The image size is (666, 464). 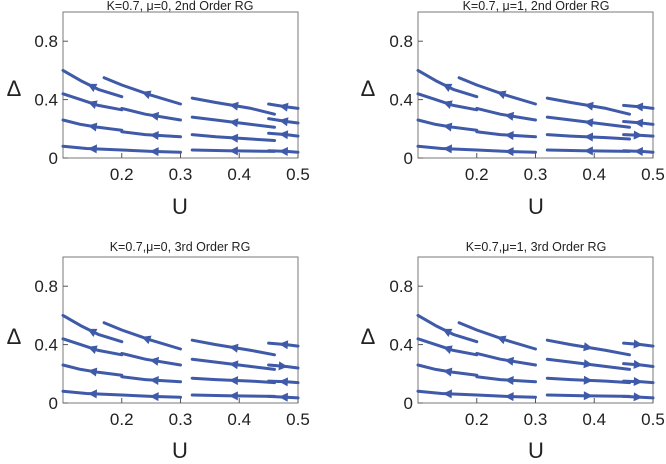 What do you see at coordinates (536, 206) in the screenshot?
I see `panel-2-xlabel: U` at bounding box center [536, 206].